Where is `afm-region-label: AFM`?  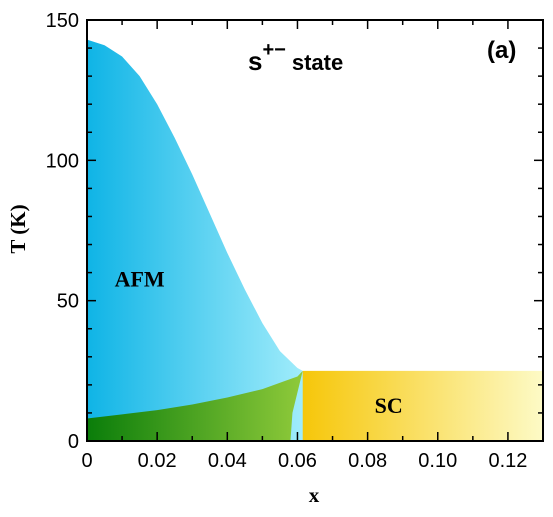 afm-region-label: AFM is located at coordinates (140, 279).